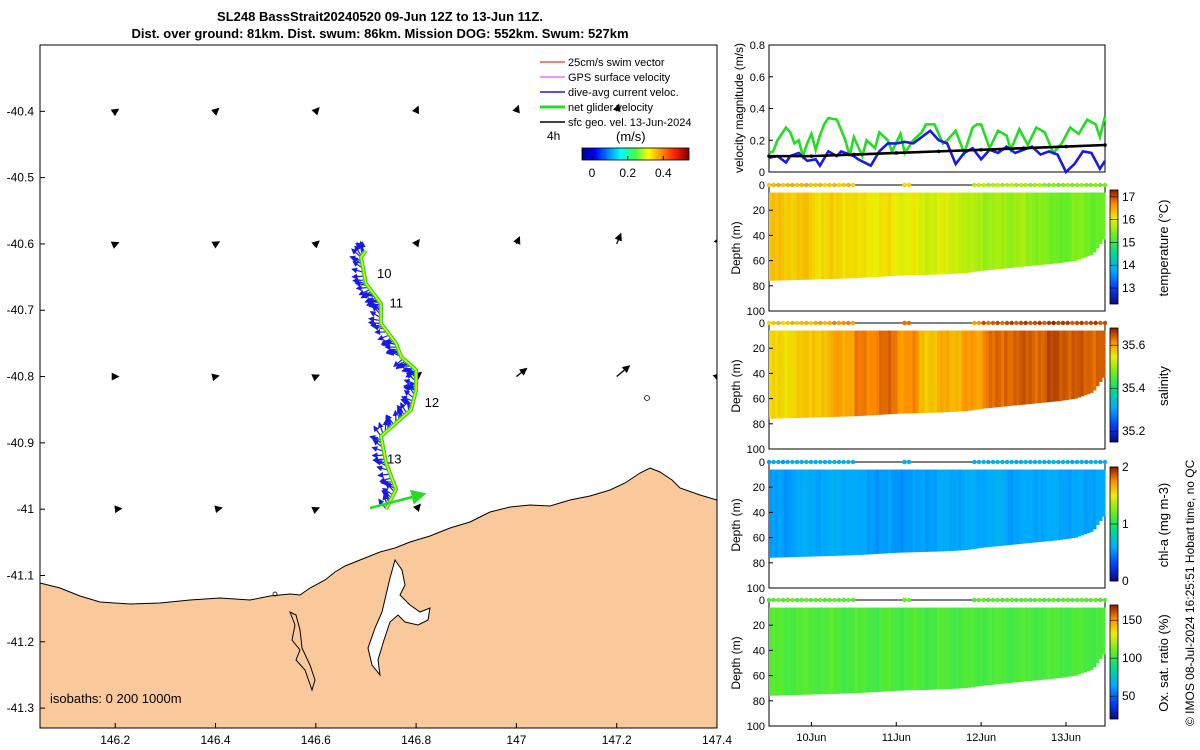  Describe the element at coordinates (759, 651) in the screenshot. I see `depth-tick-label: 40` at that location.